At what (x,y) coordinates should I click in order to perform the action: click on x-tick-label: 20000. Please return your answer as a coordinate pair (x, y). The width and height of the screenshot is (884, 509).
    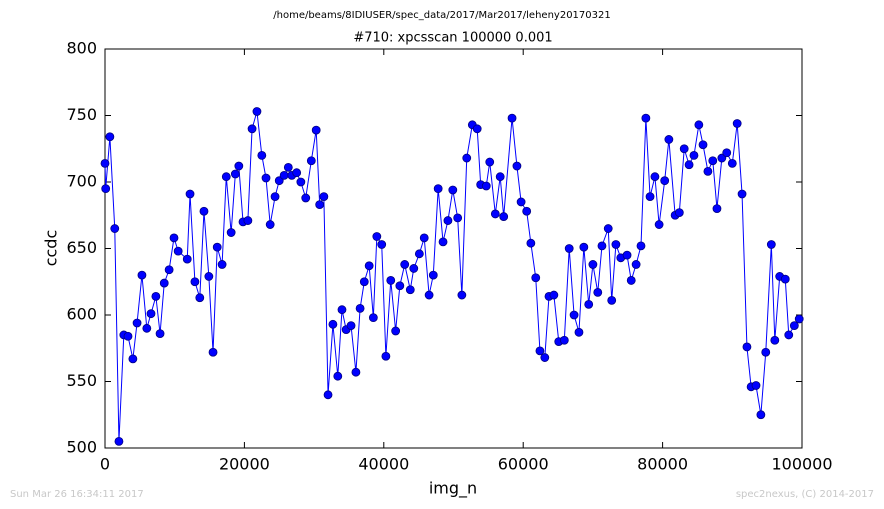
    Looking at the image, I should click on (244, 464).